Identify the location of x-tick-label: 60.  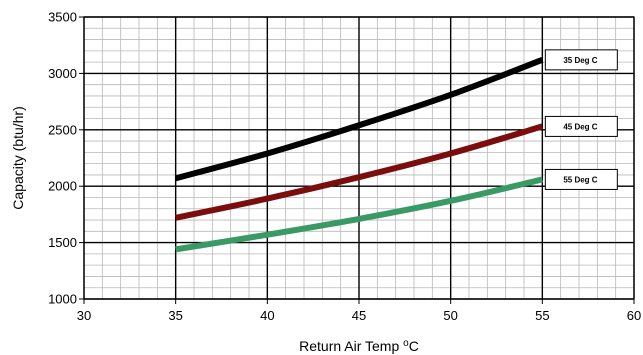
(634, 315).